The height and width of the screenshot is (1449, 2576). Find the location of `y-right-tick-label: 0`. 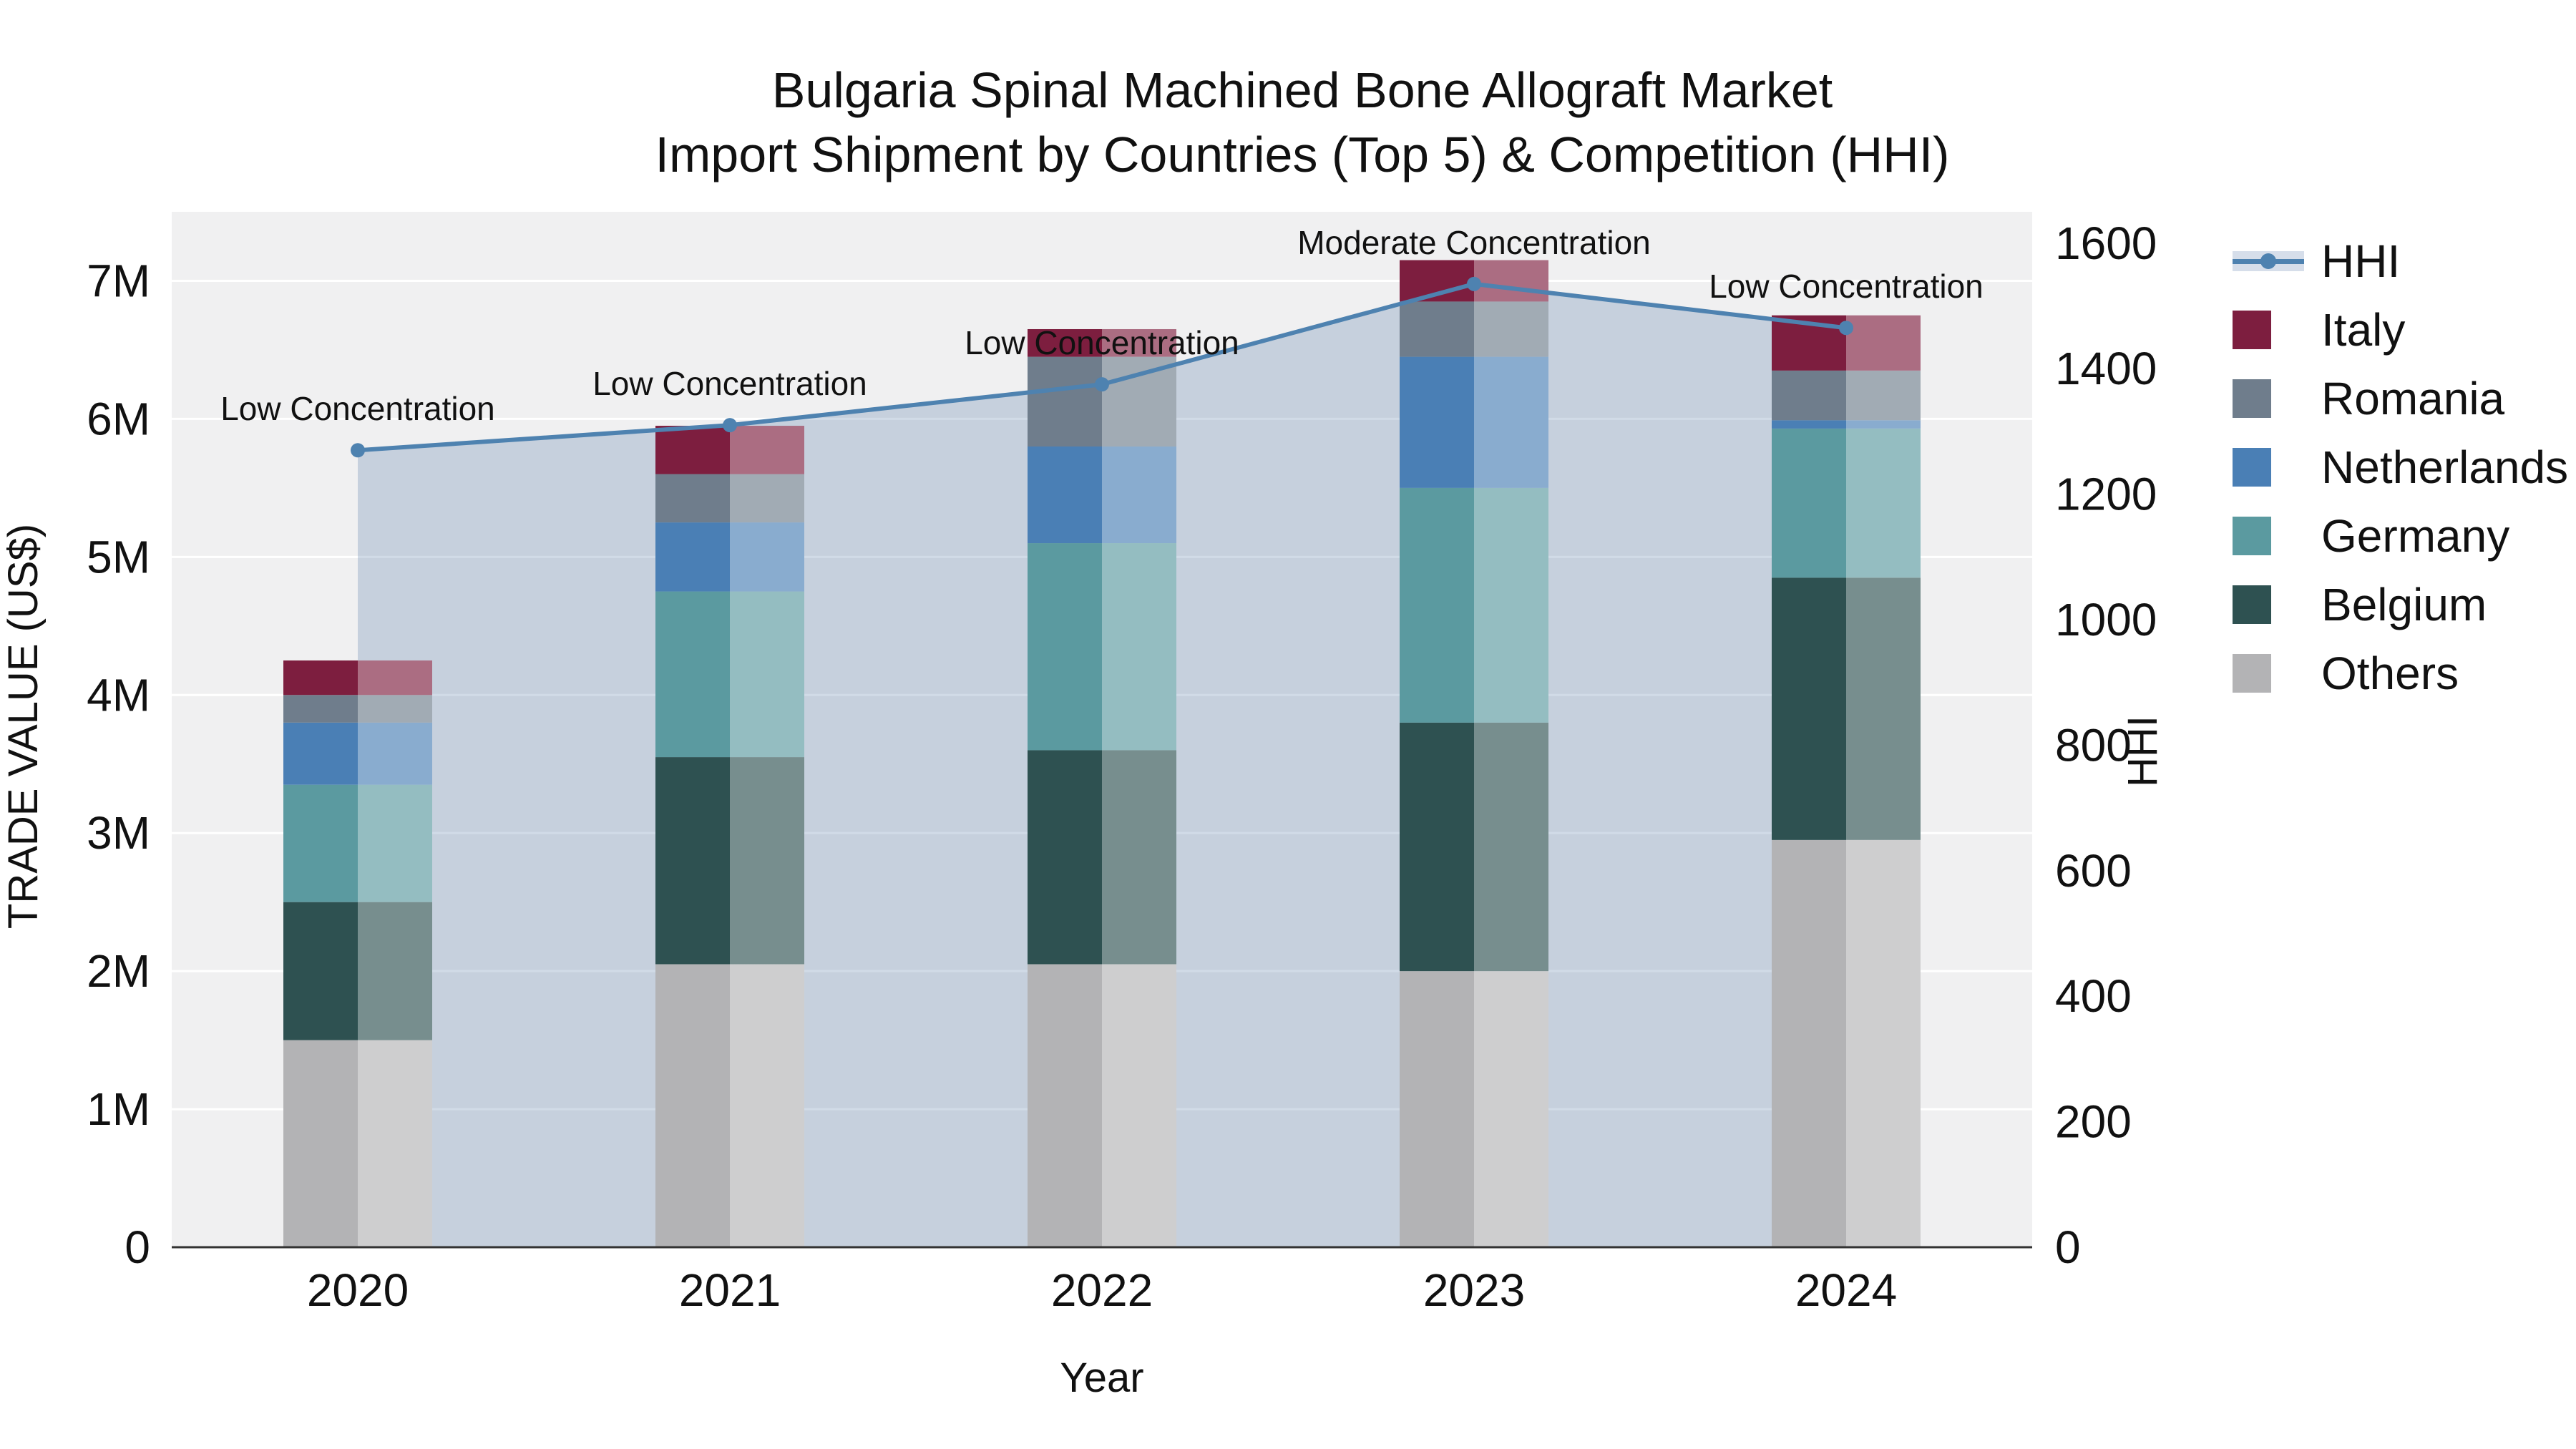

y-right-tick-label: 0 is located at coordinates (2068, 1247).